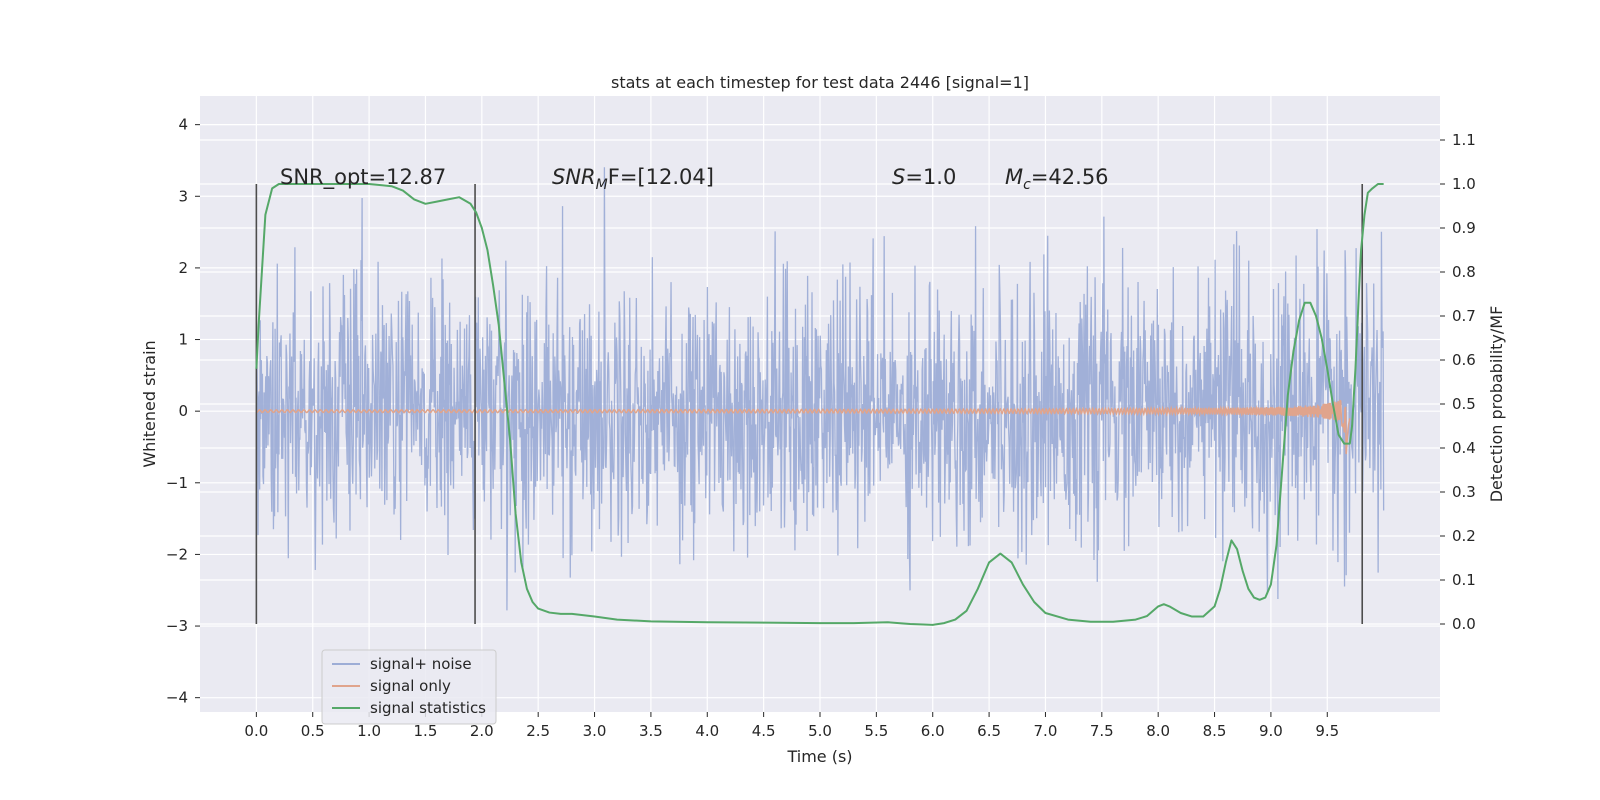  I want to click on legend-box, so click(409, 687).